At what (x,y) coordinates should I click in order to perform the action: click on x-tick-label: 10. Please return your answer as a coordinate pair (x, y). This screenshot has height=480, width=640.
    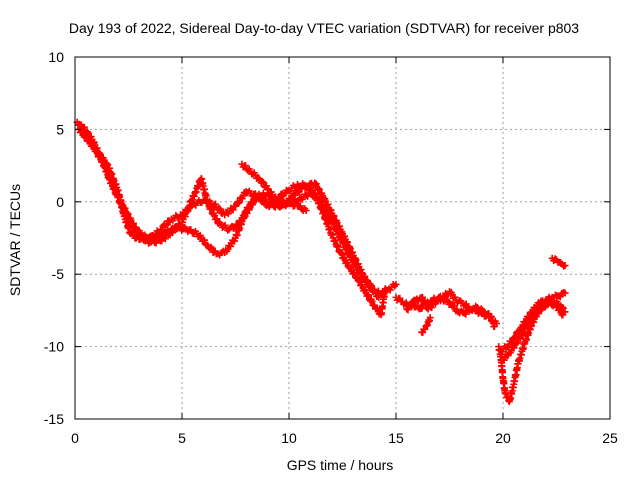
    Looking at the image, I should click on (289, 438).